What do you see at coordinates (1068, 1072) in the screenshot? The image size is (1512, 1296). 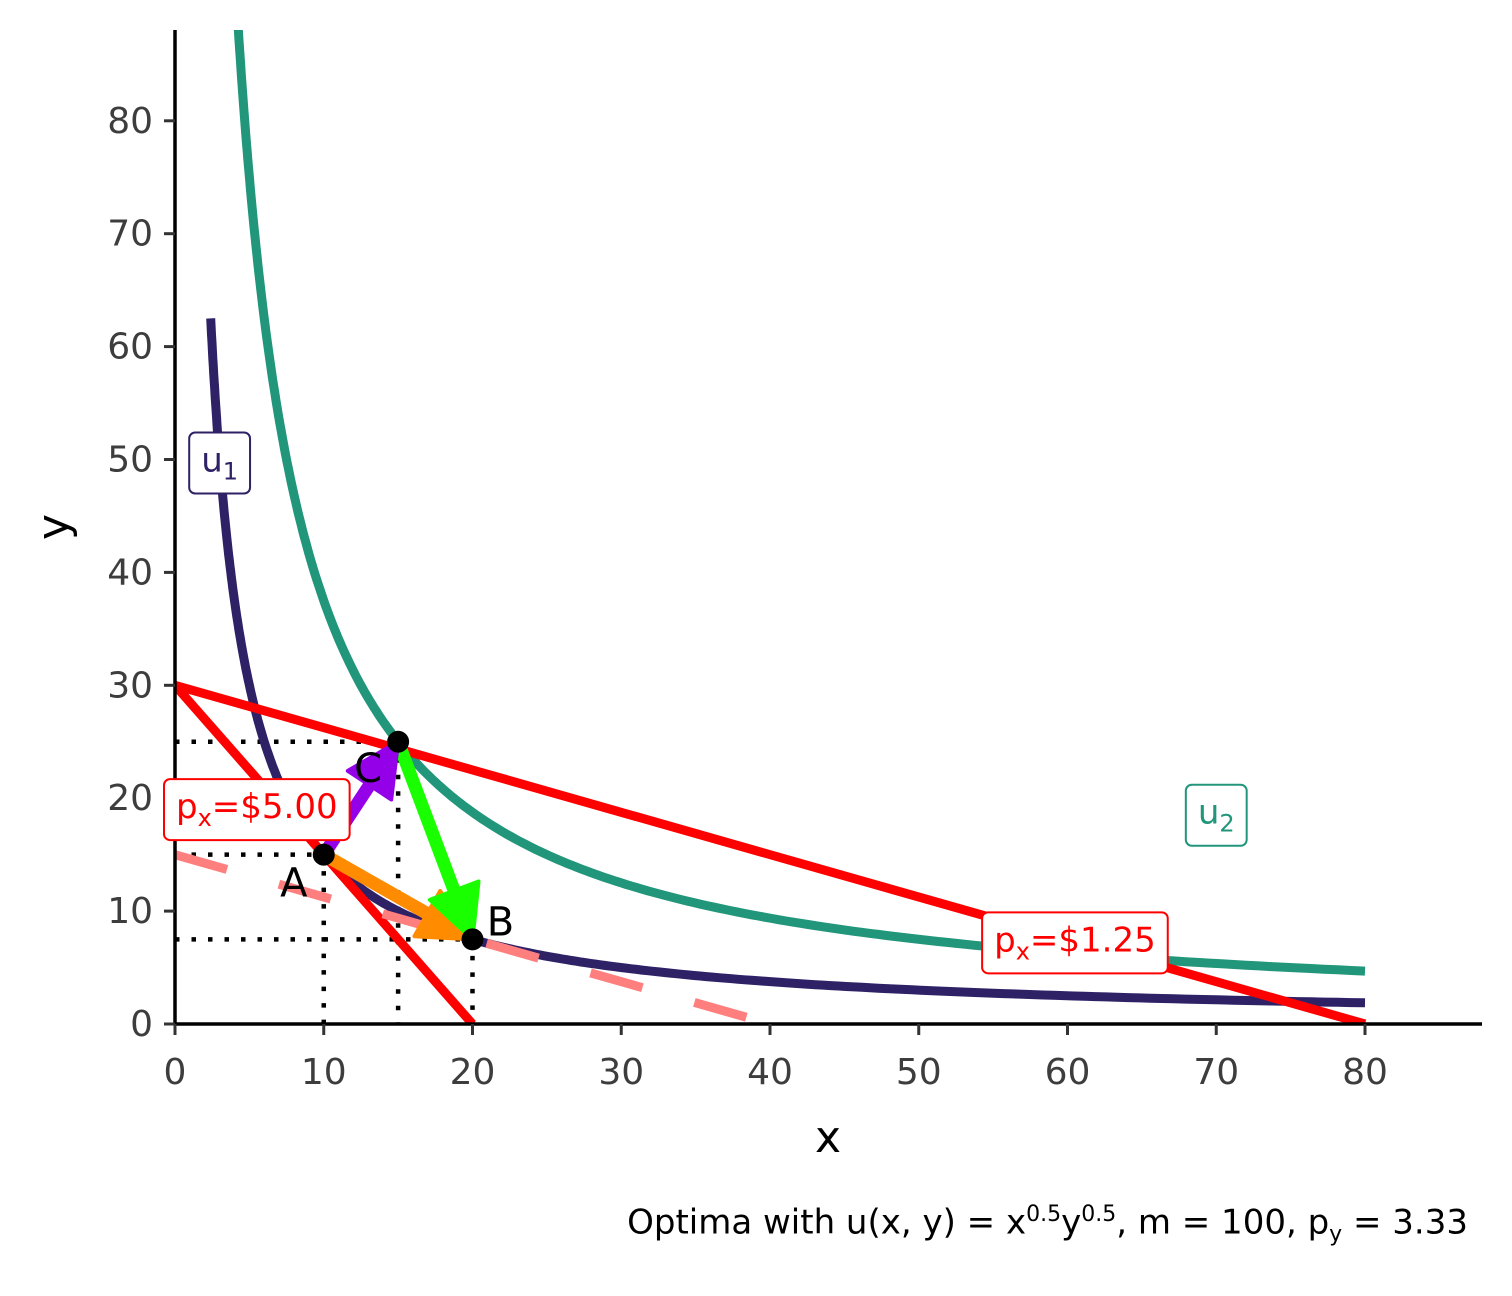 I see `x-tick-label: 60` at bounding box center [1068, 1072].